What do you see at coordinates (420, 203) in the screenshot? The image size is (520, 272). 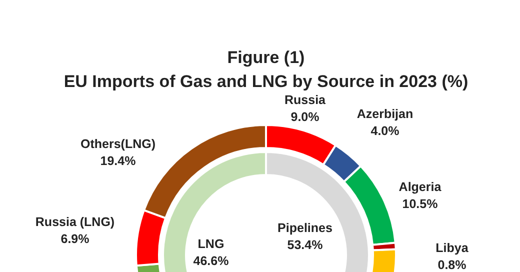 I see `data-label: 10.5%` at bounding box center [420, 203].